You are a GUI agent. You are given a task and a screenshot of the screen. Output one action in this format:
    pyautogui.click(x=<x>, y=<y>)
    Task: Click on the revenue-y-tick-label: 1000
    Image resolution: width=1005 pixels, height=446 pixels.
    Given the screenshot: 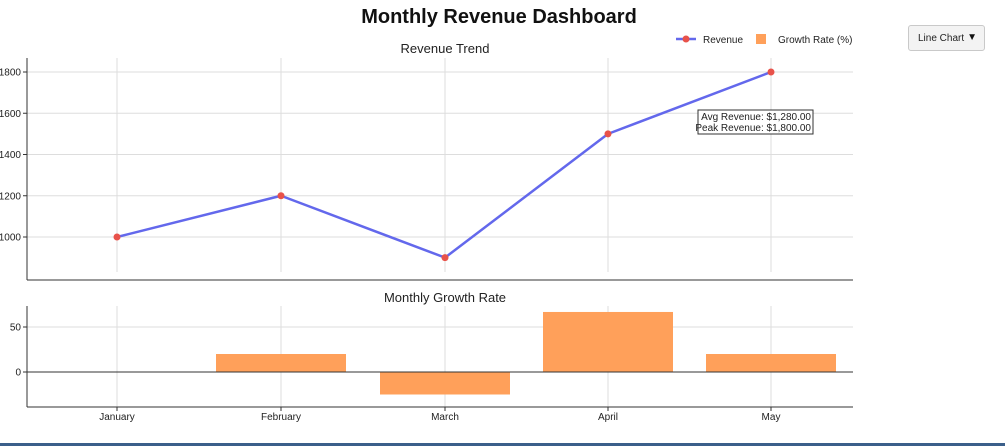 What is the action you would take?
    pyautogui.click(x=10, y=238)
    